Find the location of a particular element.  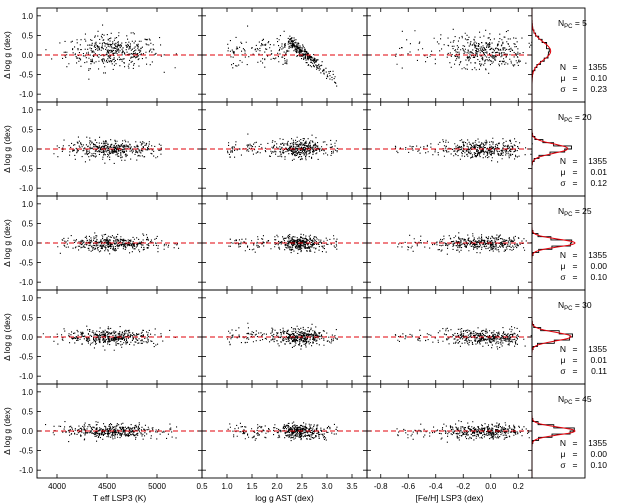

x-tick-label: 4500 is located at coordinates (107, 486).